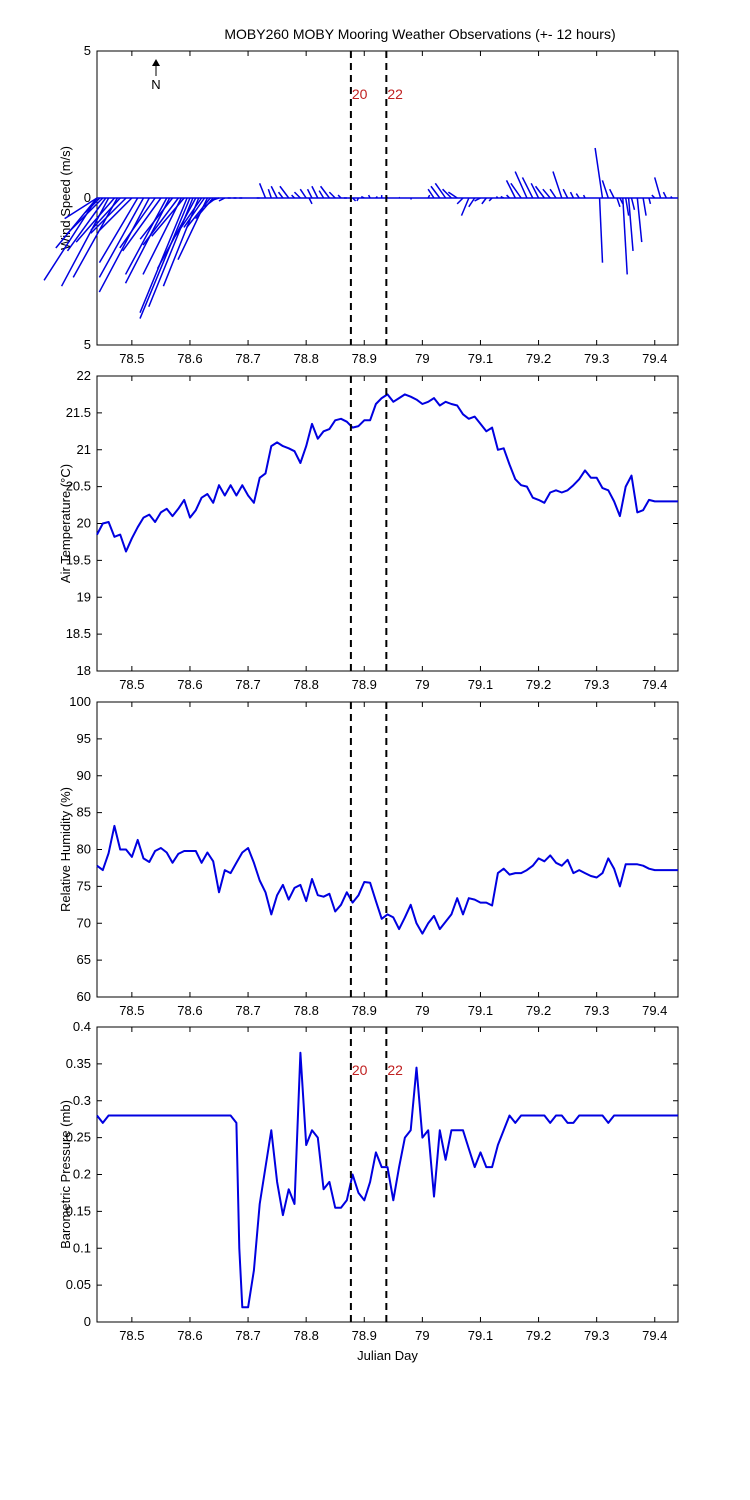  Describe the element at coordinates (364, 1335) in the screenshot. I see `pressure-xtick-label: 78.9` at that location.